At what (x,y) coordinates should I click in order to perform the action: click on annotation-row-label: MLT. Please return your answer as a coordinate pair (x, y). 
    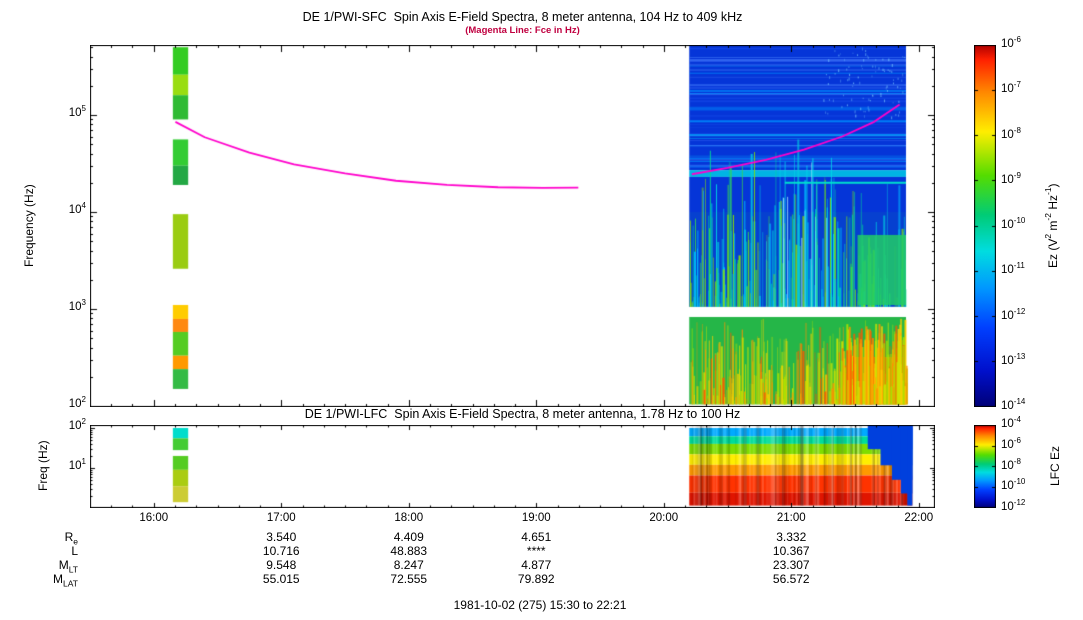
    Looking at the image, I should click on (68, 566).